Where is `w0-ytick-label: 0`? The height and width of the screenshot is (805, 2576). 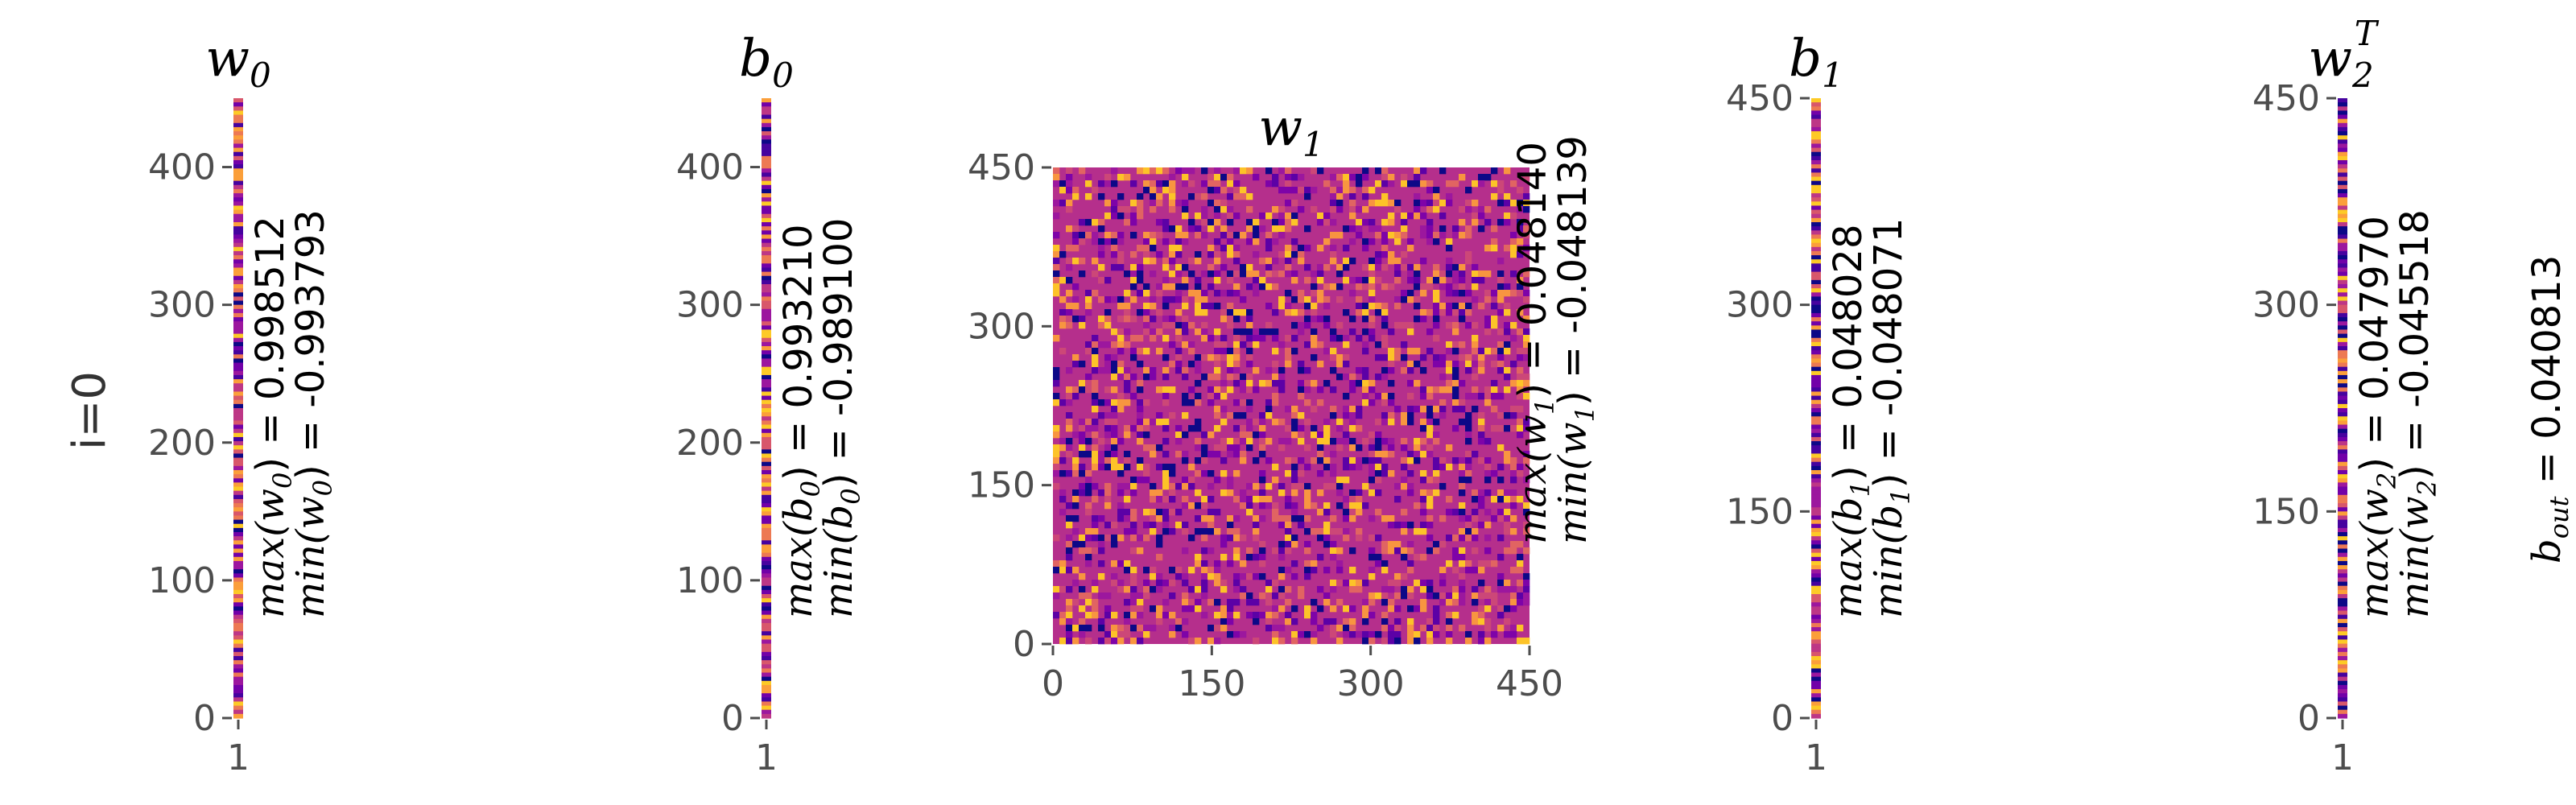
w0-ytick-label: 0 is located at coordinates (204, 718).